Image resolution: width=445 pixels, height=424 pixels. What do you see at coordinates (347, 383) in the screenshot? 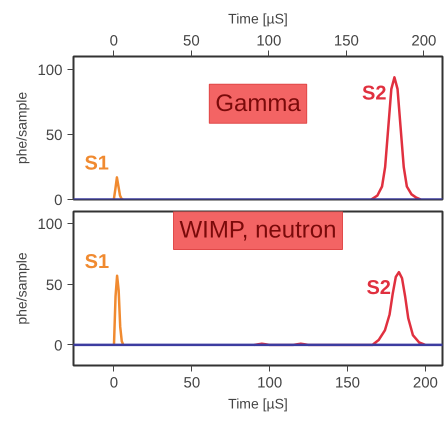
I see `x-tick-label: 150` at bounding box center [347, 383].